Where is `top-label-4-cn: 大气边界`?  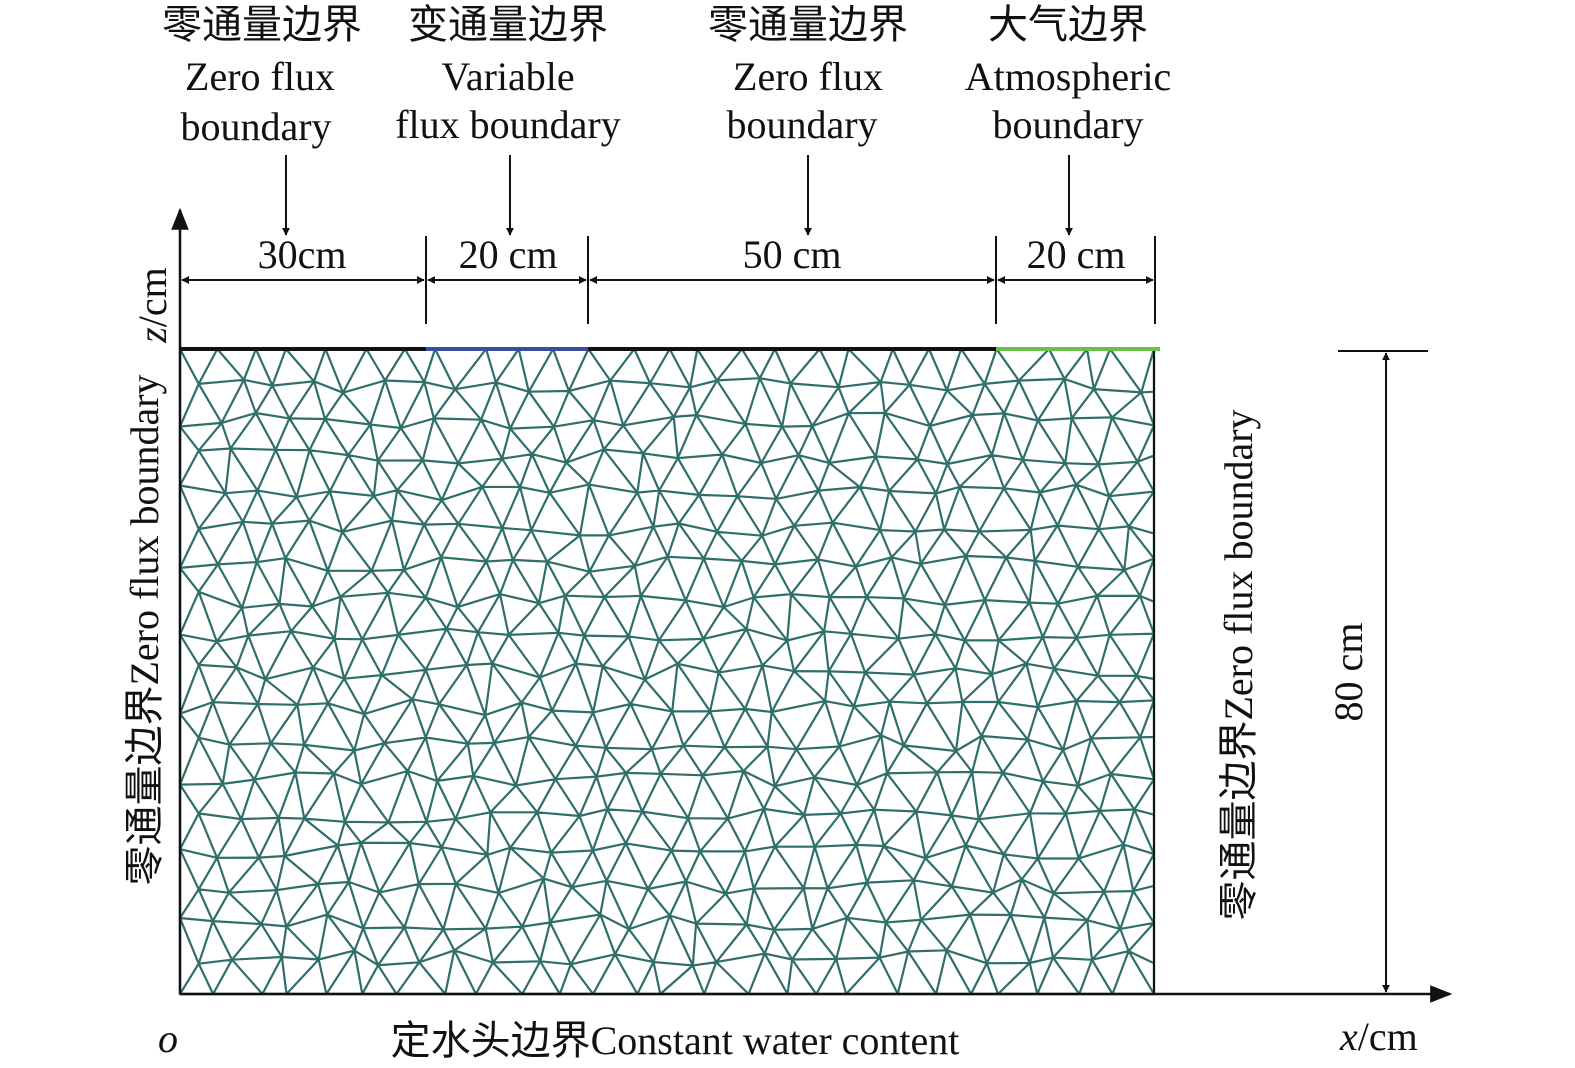 top-label-4-cn: 大气边界 is located at coordinates (1068, 24).